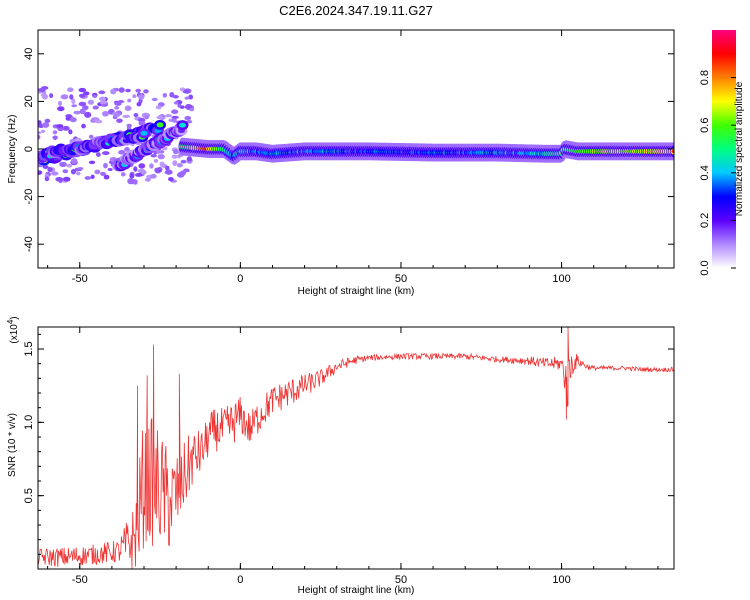 This screenshot has width=750, height=600. What do you see at coordinates (29, 101) in the screenshot?
I see `y-tick-label: 20` at bounding box center [29, 101].